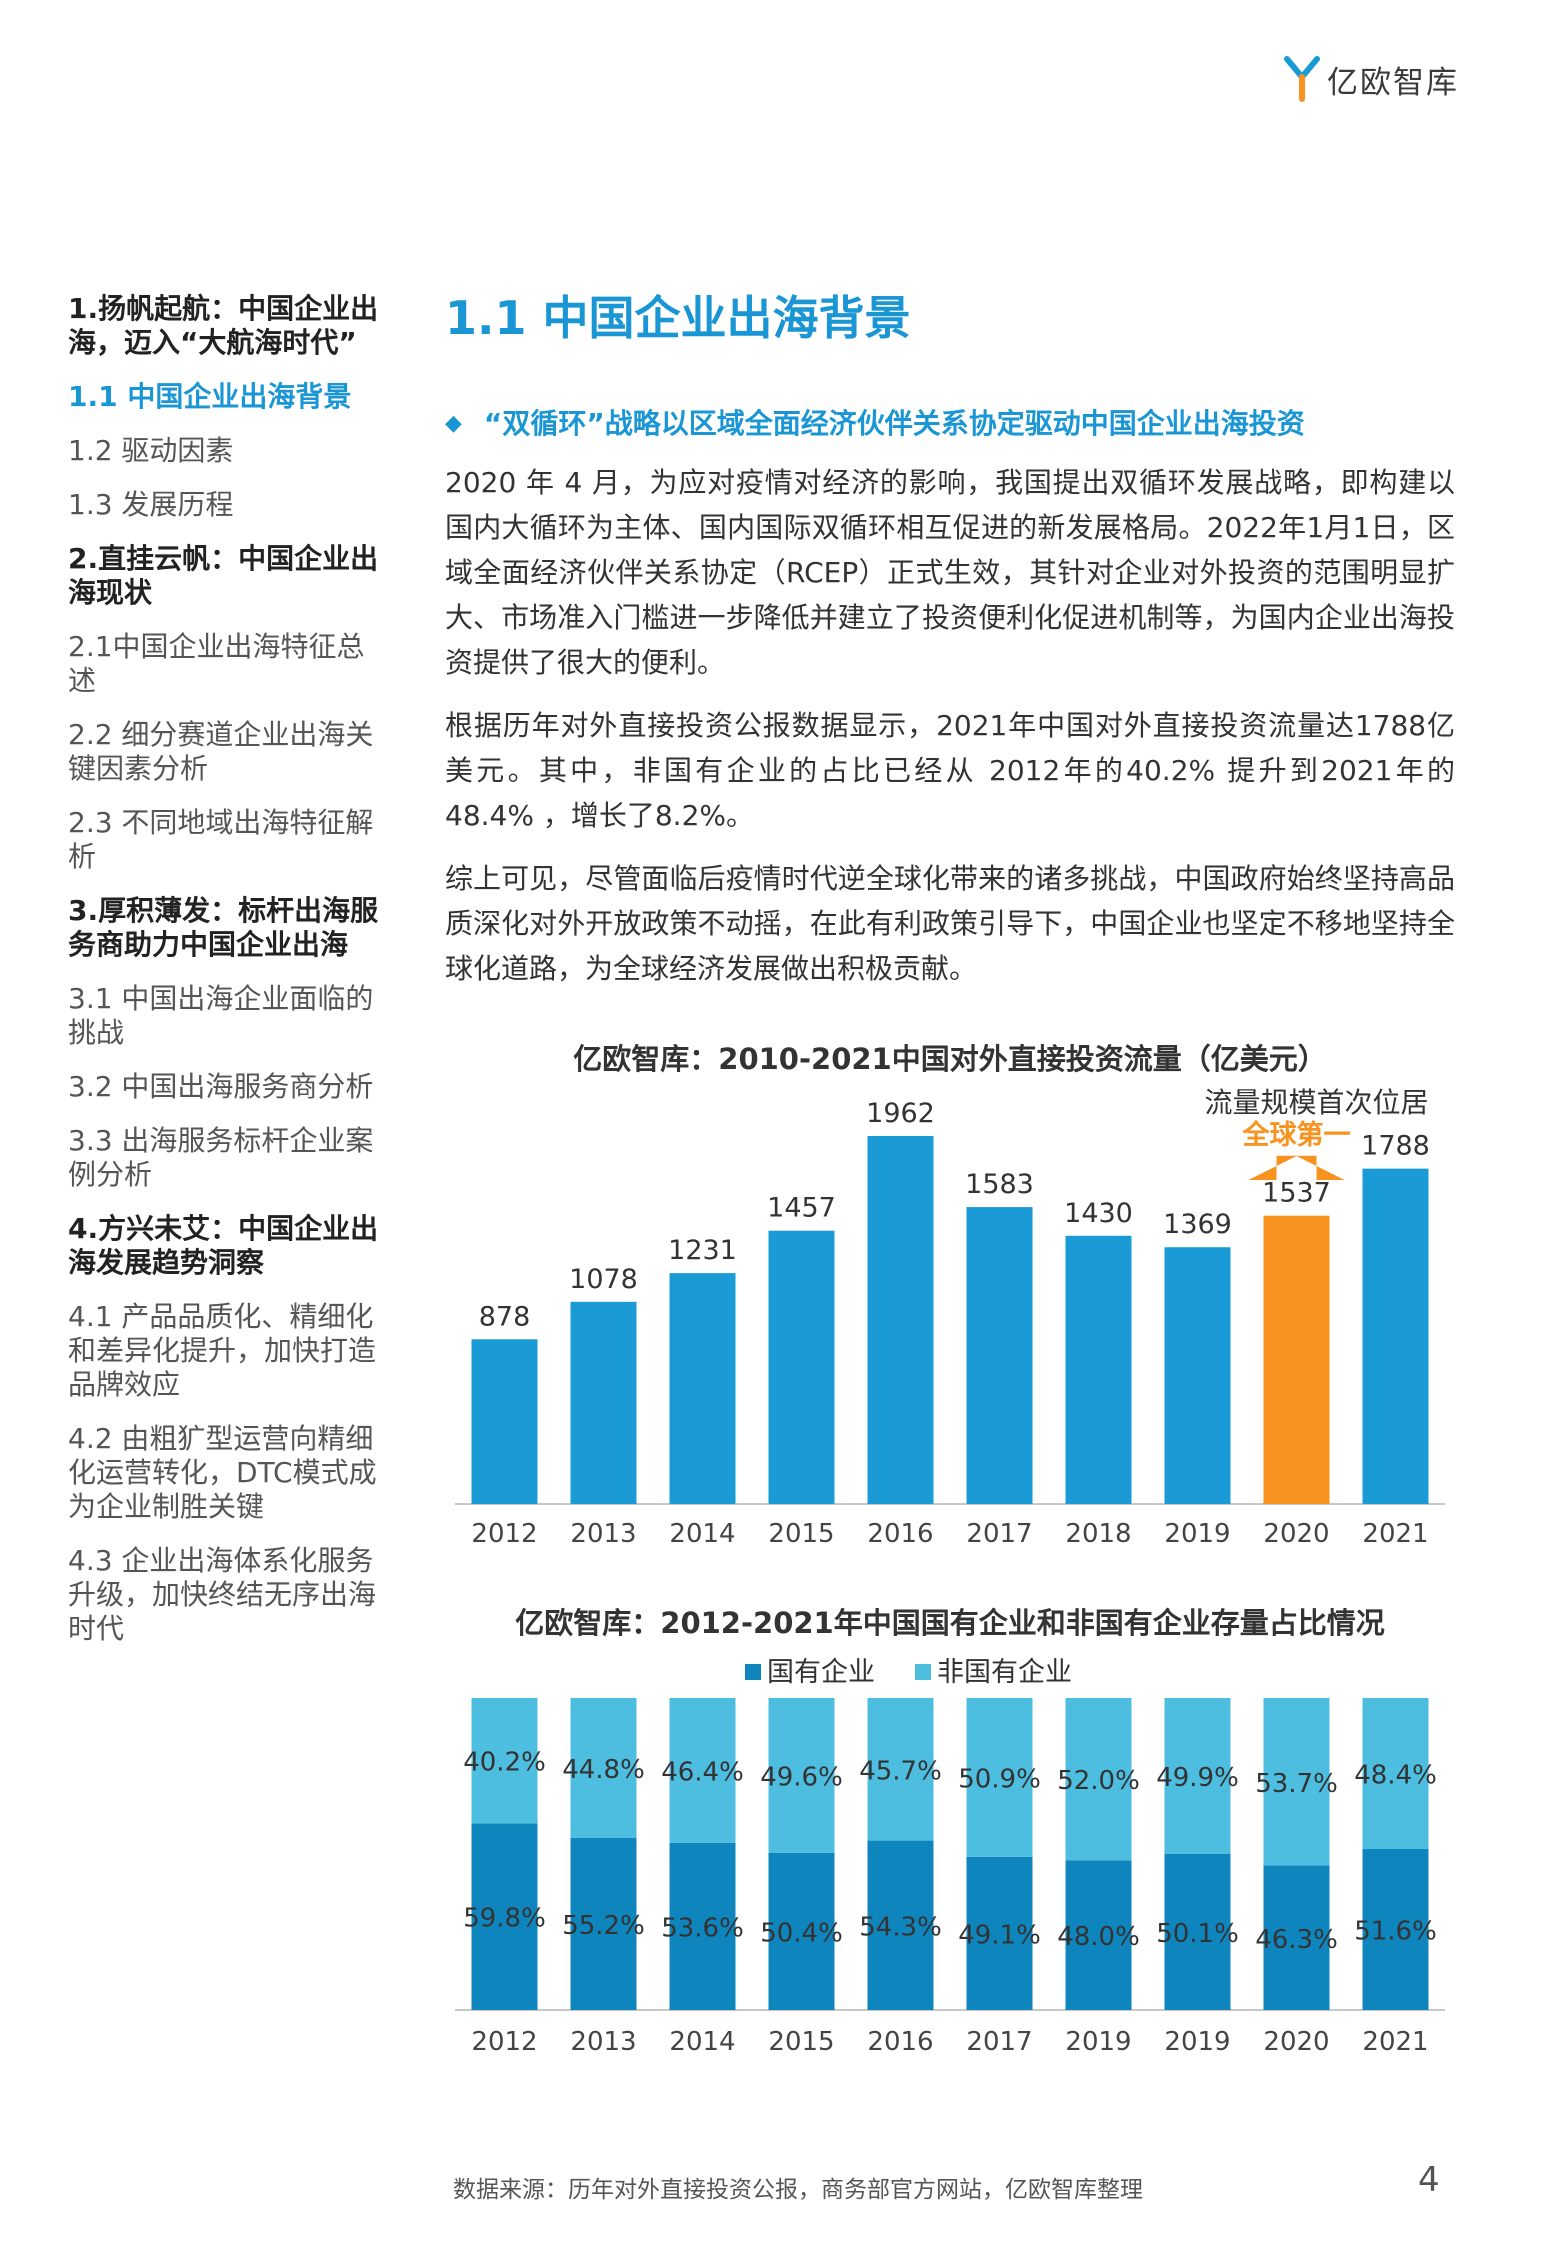 The image size is (1553, 2244). Describe the element at coordinates (900, 2042) in the screenshot. I see `x-tick-label: 2016` at that location.